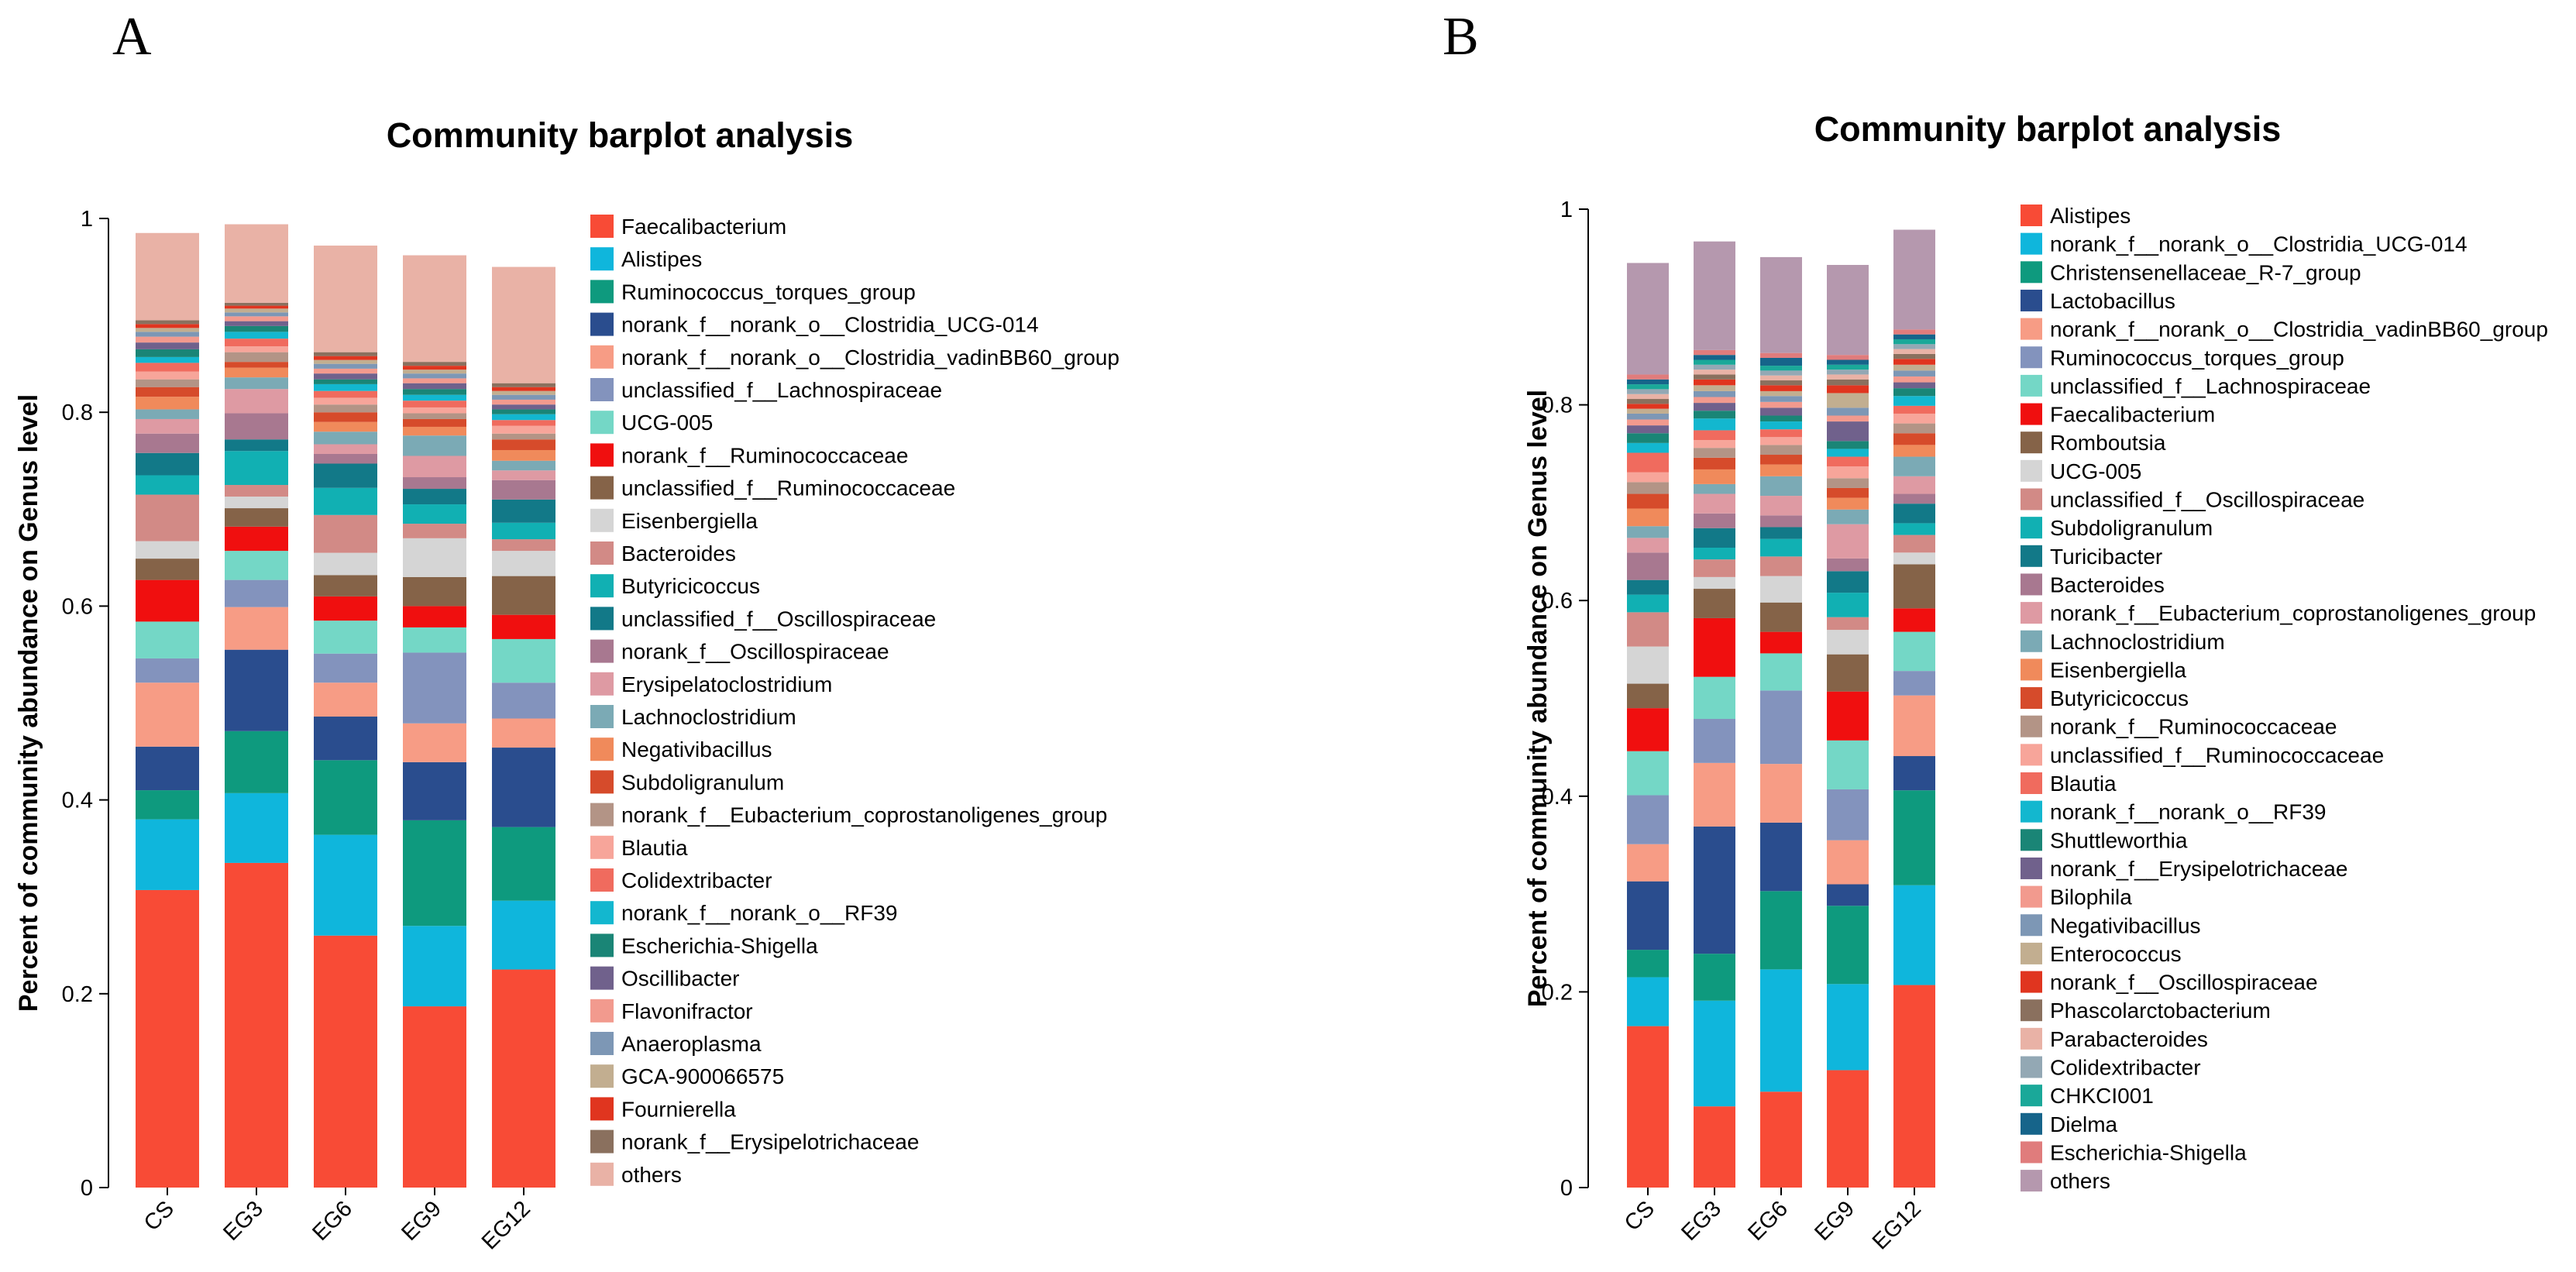 The height and width of the screenshot is (1272, 2576). I want to click on chart-title: Community barplot analysis, so click(2048, 129).